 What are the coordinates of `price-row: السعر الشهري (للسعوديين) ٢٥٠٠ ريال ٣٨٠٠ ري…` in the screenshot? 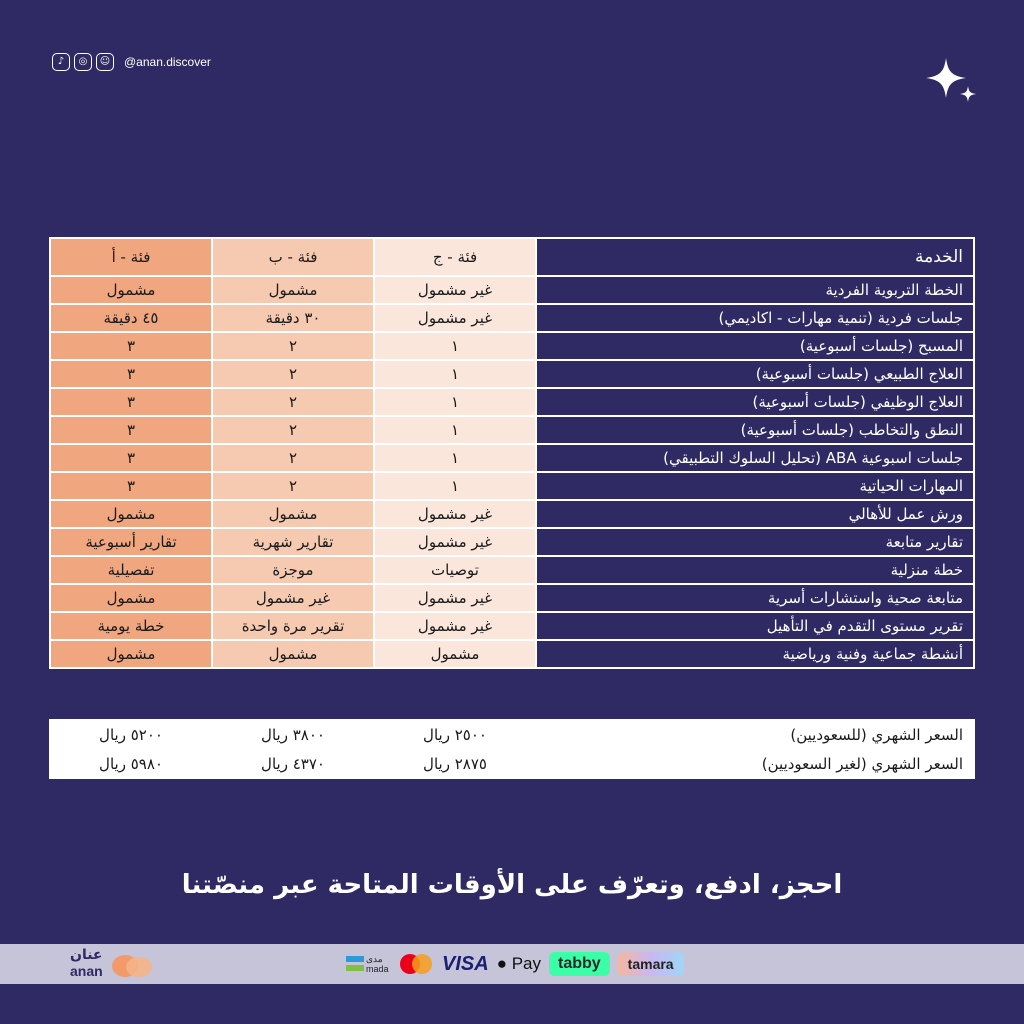 It's located at (512, 734).